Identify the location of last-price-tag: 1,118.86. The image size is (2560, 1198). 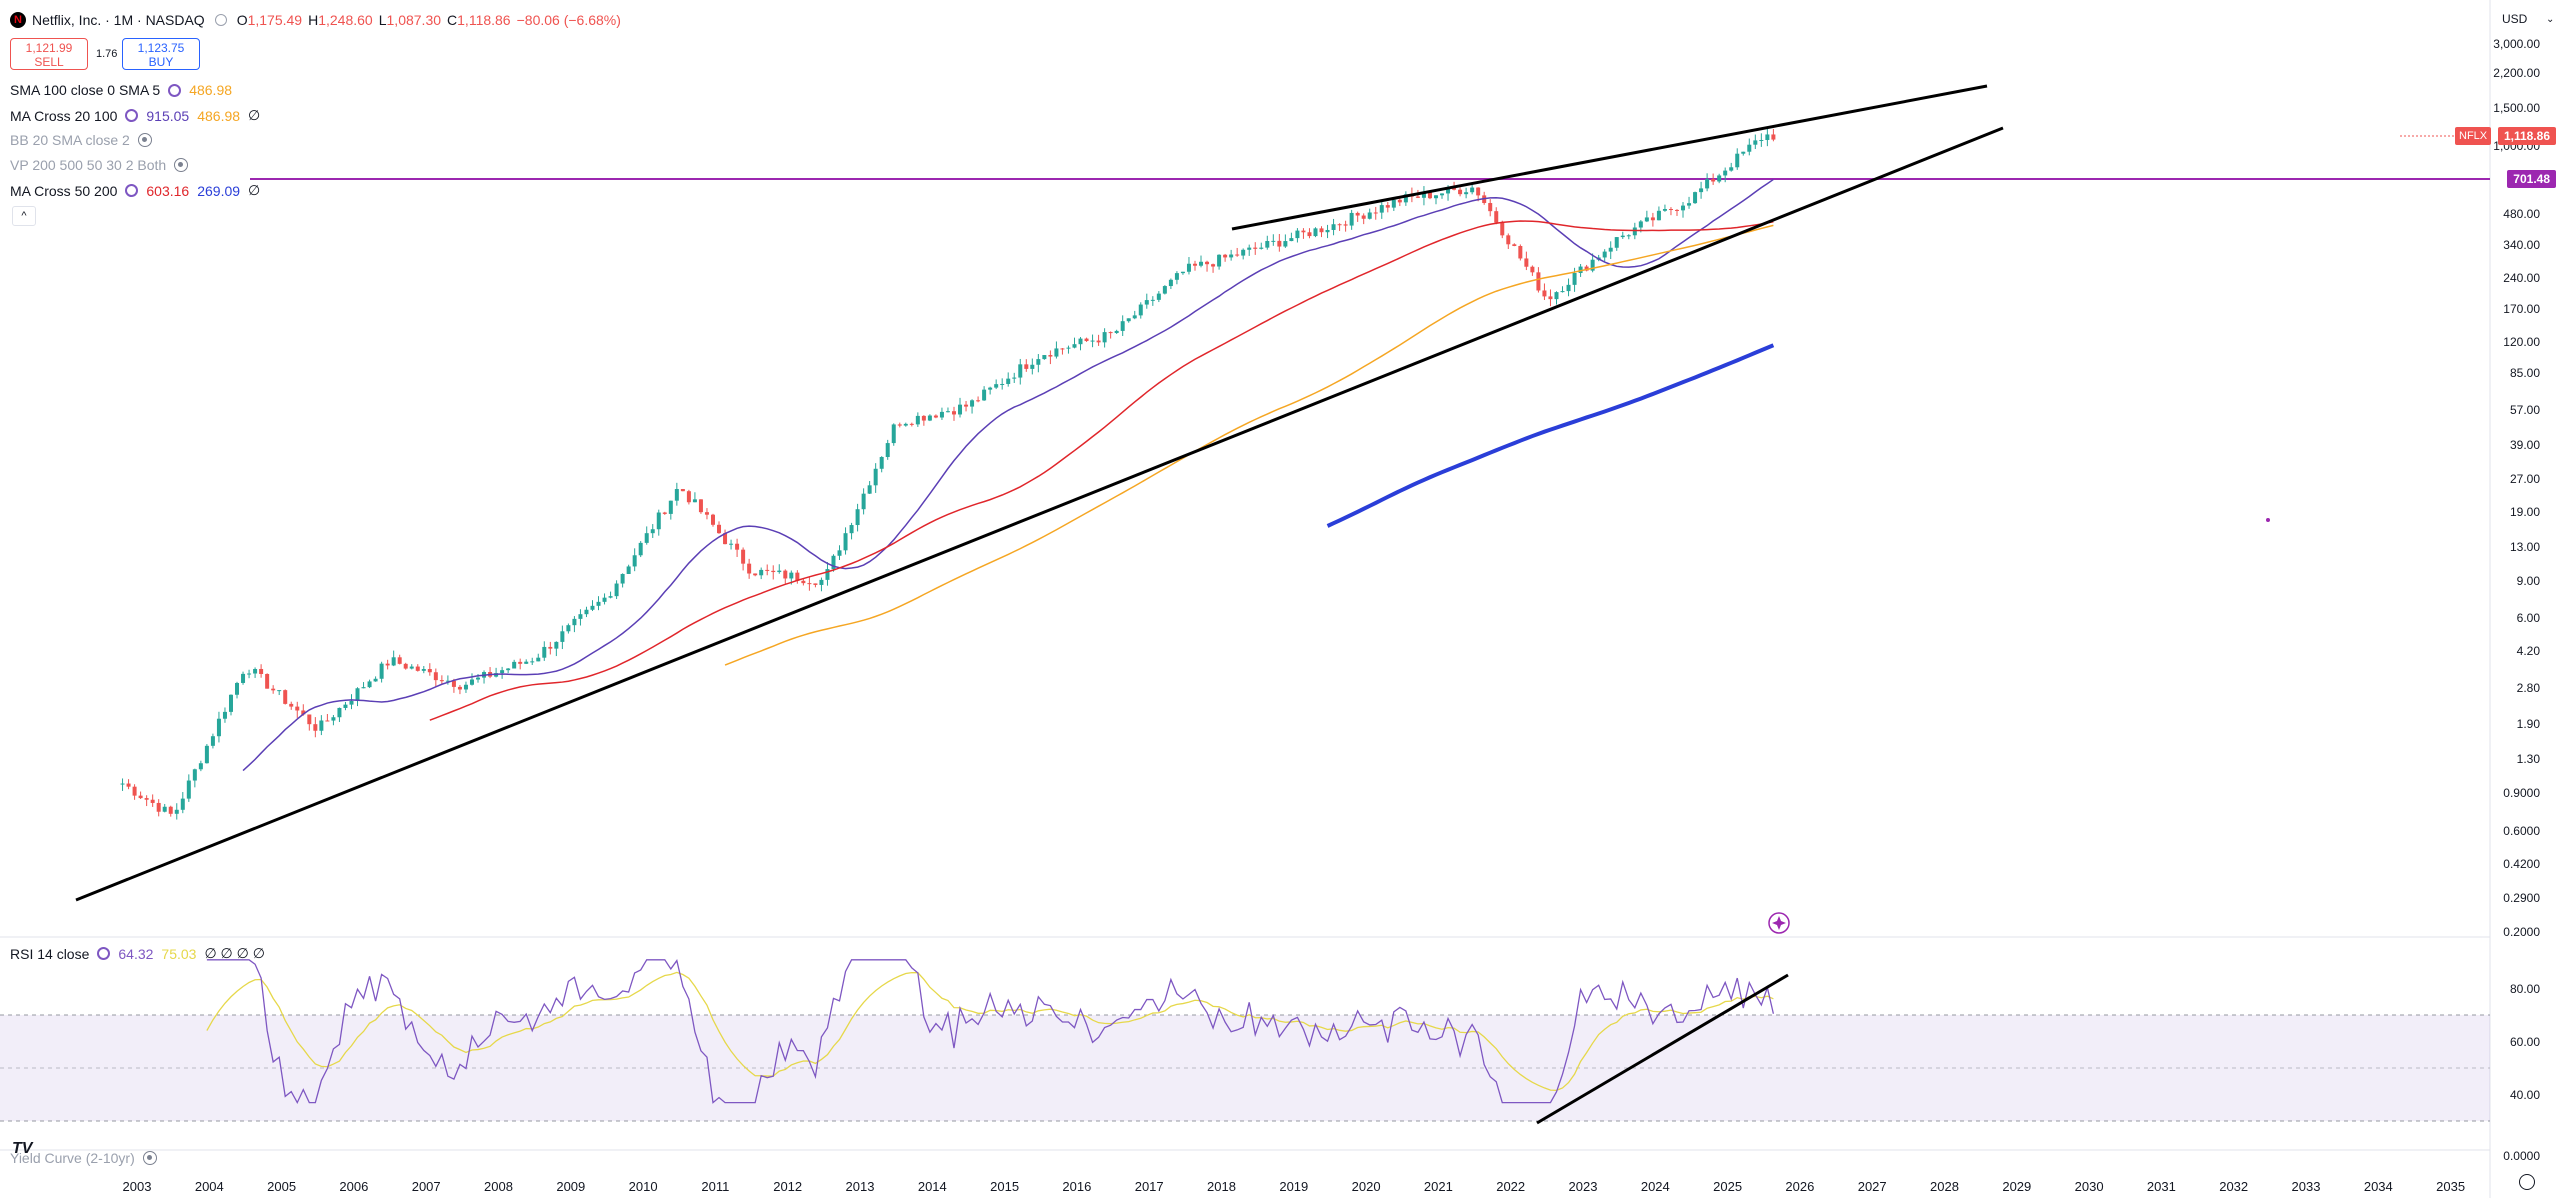
(2526, 136).